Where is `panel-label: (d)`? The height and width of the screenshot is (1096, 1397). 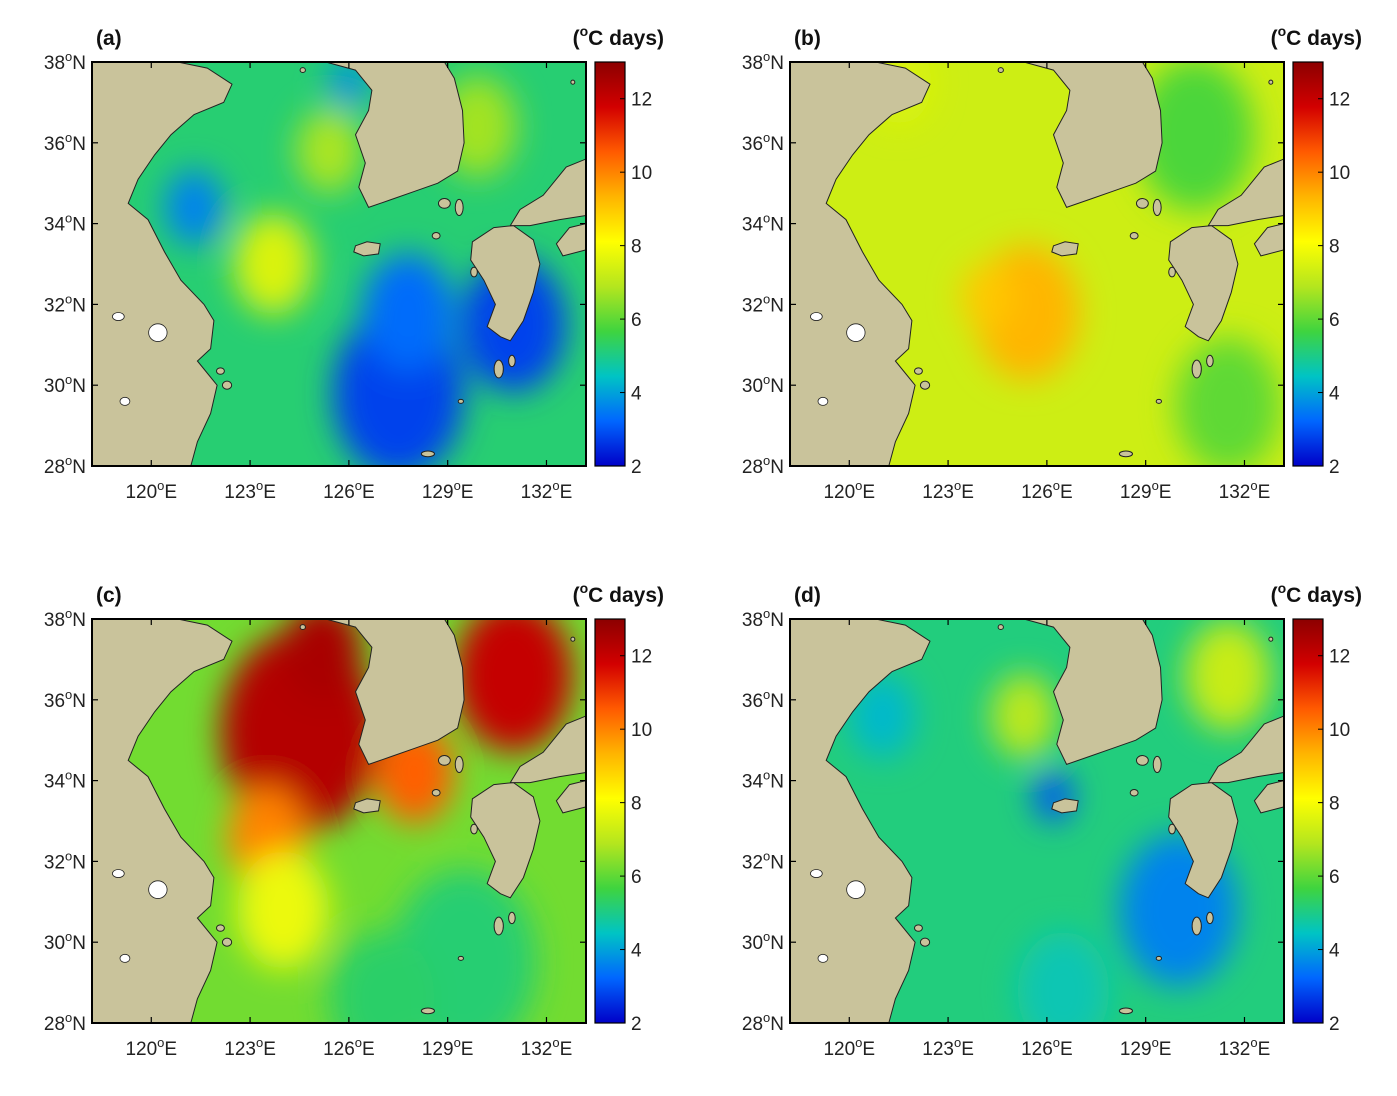
panel-label: (d) is located at coordinates (807, 595).